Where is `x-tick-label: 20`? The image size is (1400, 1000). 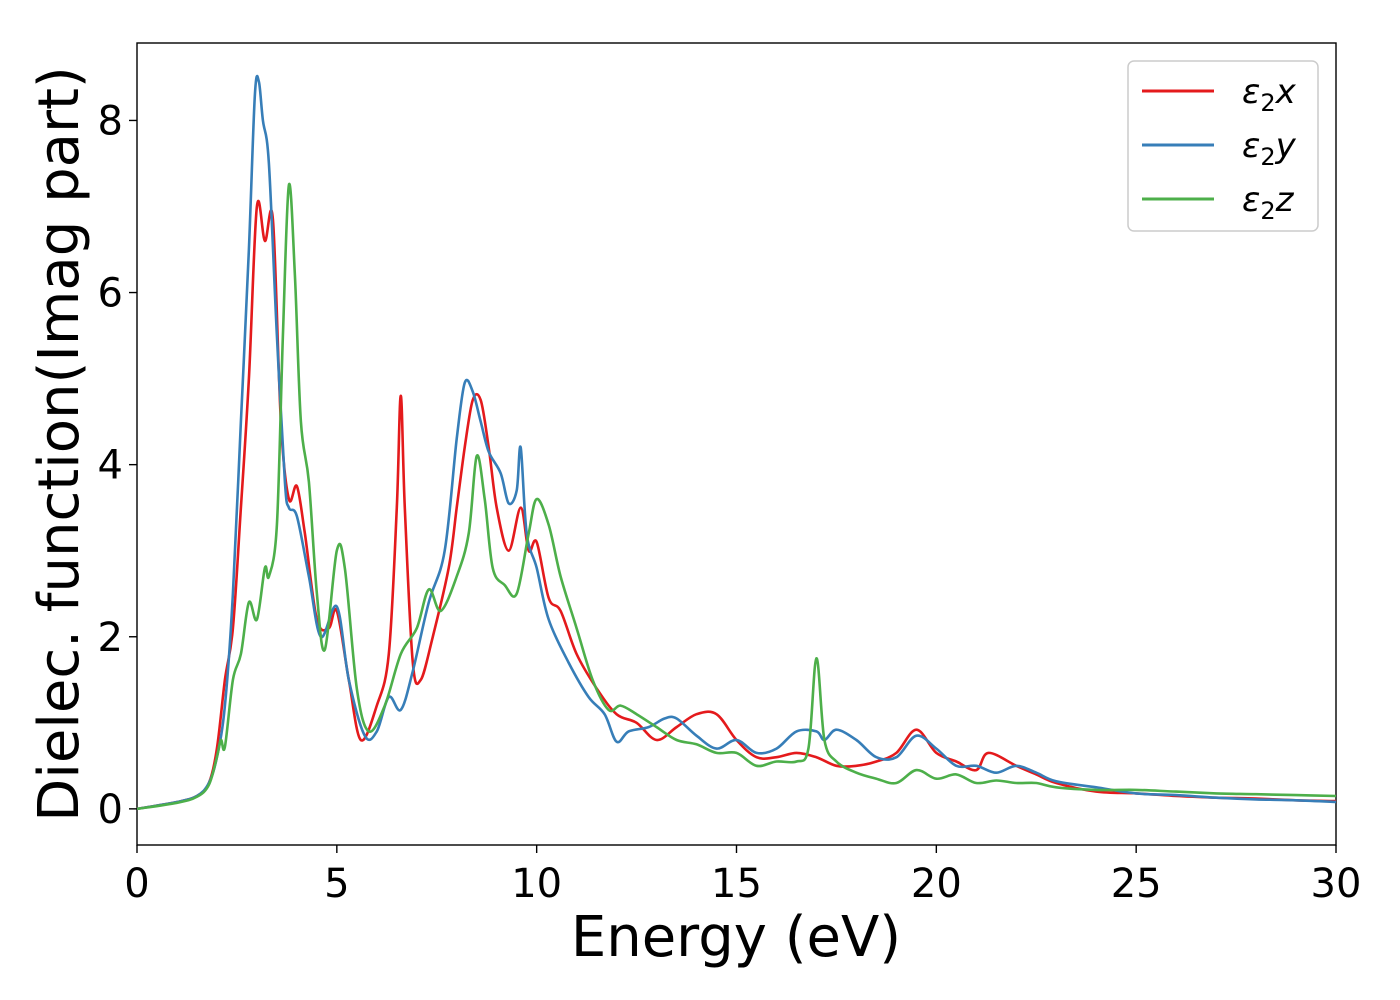 x-tick-label: 20 is located at coordinates (936, 884).